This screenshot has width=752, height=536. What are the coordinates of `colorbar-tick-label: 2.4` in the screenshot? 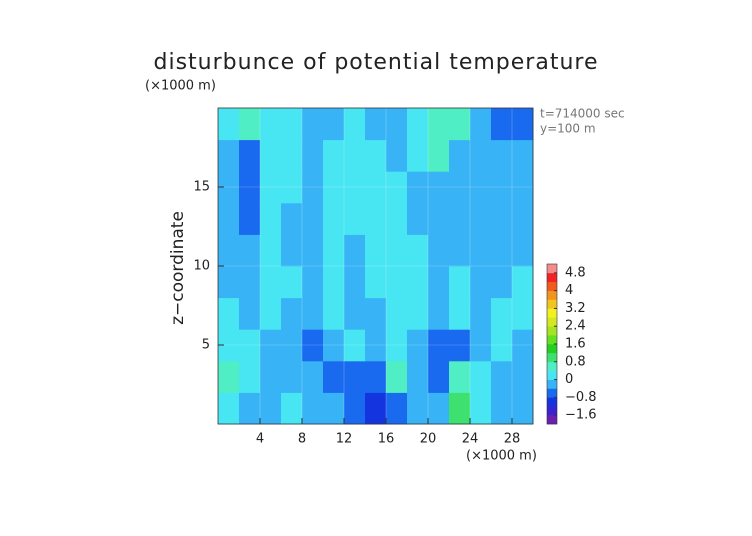 It's located at (575, 326).